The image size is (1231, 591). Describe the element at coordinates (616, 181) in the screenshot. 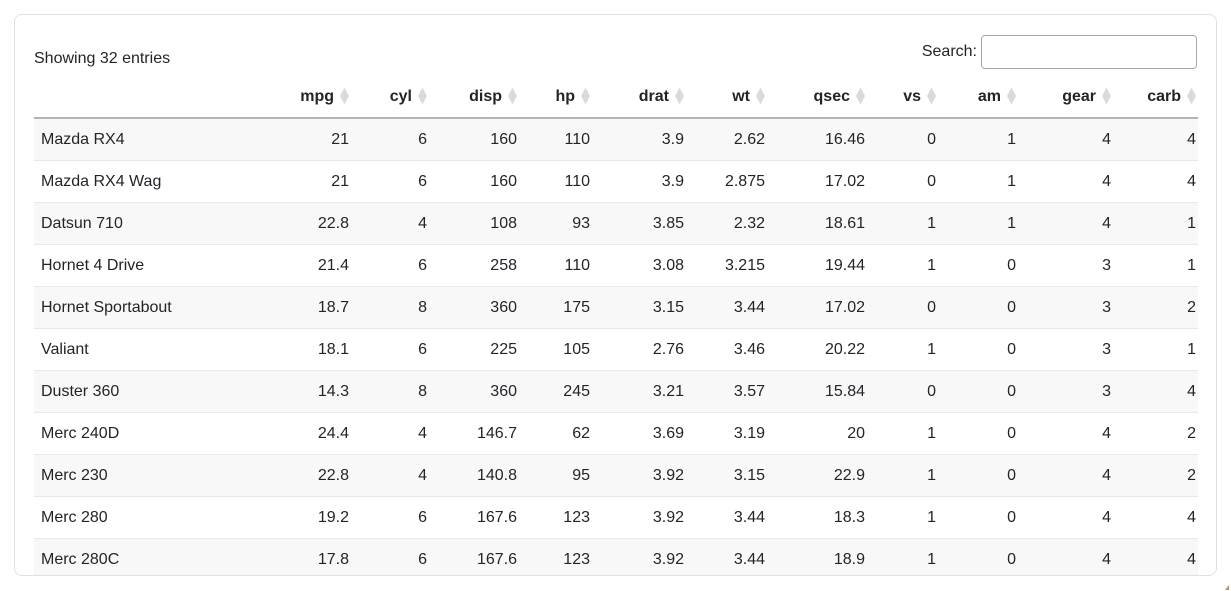

I see `table-row: Mazda RX4 Wag 21 6 160 110 3.9 2.875 17.02 0 1 4 4` at that location.